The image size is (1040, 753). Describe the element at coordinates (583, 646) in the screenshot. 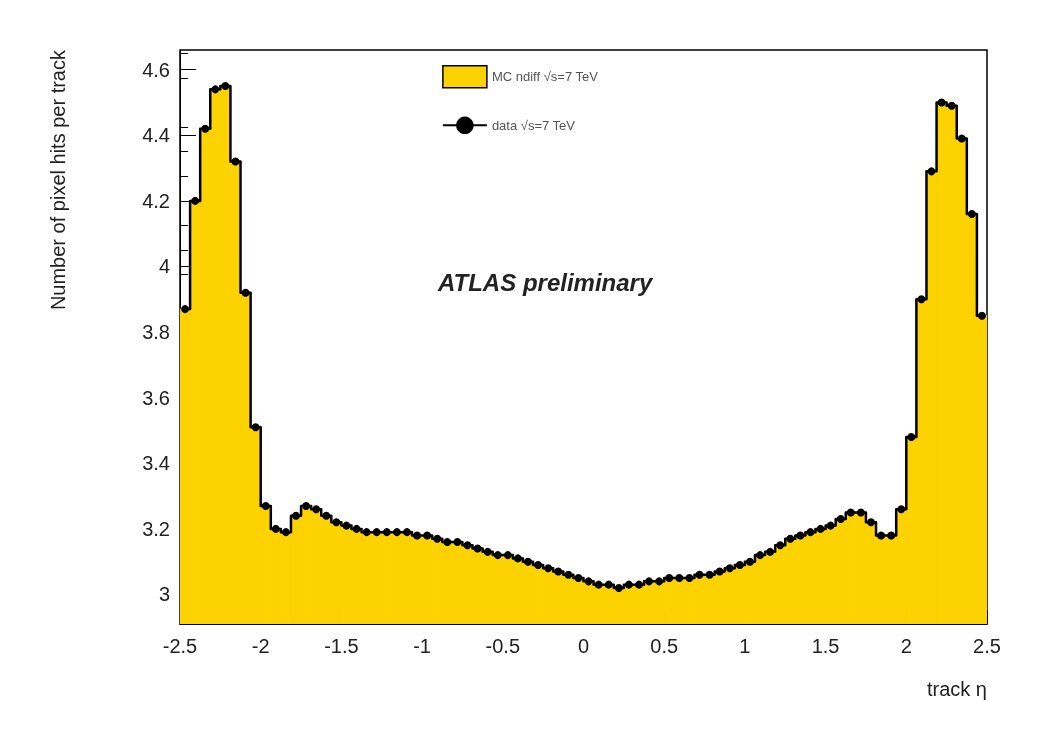

I see `x-tick-label: 0` at that location.